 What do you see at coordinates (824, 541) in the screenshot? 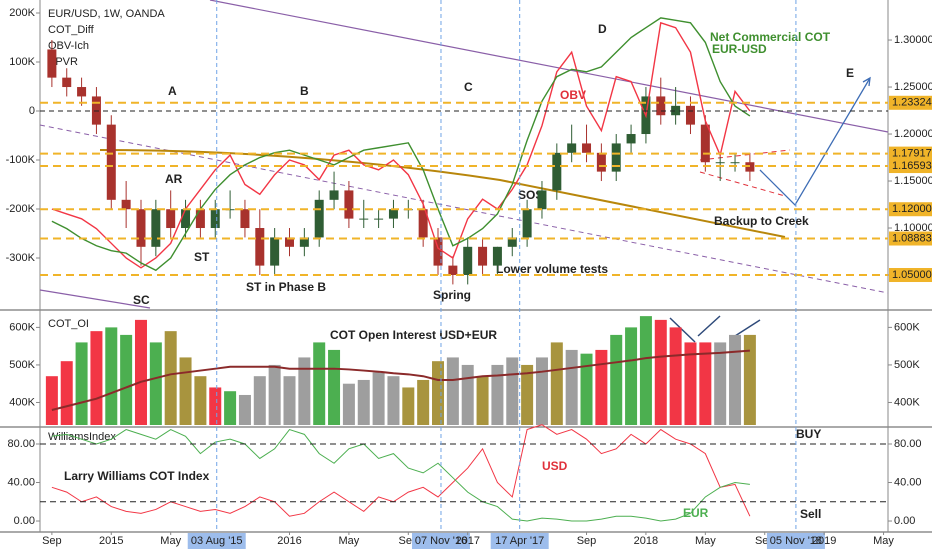
I see `x-tick-label: 2019` at bounding box center [824, 541].